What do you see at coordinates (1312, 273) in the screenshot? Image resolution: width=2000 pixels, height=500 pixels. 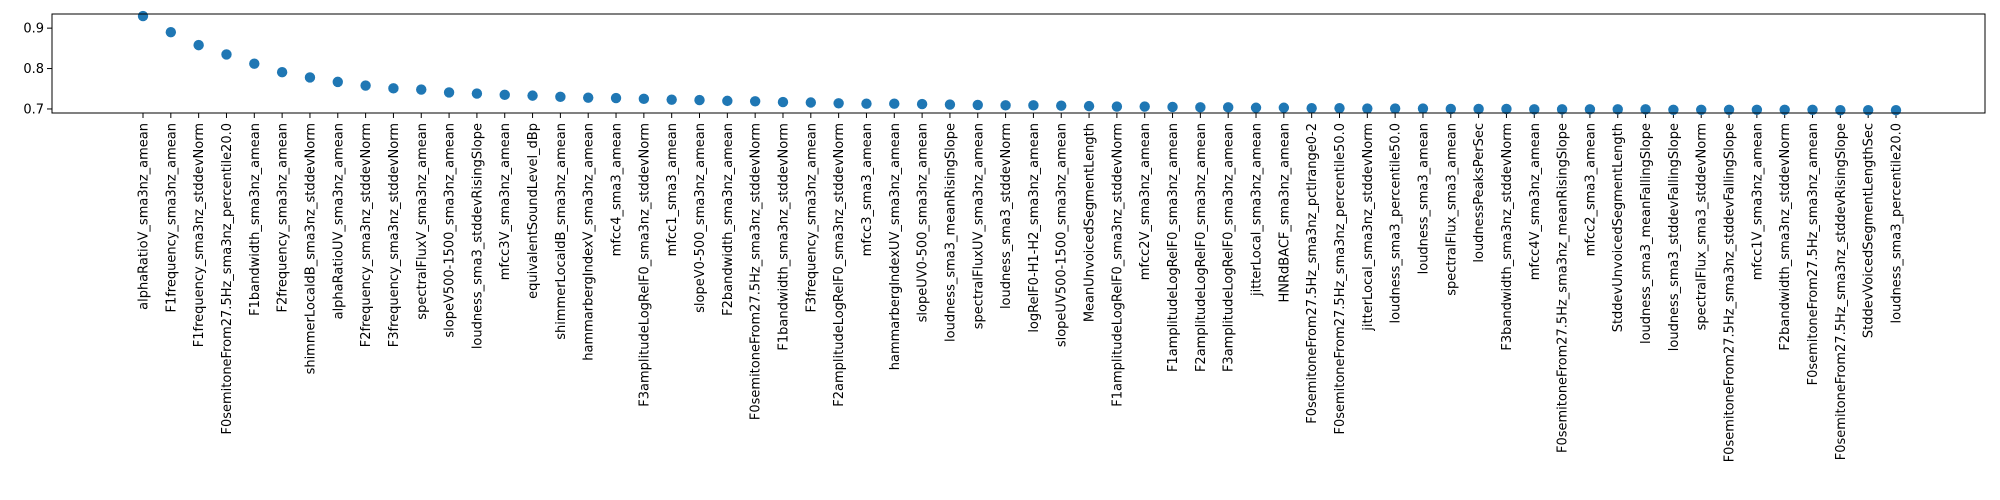 I see `x-tick-label: F0semitoneFrom27.5Hz_sma3nz_pctlrange0-2` at bounding box center [1312, 273].